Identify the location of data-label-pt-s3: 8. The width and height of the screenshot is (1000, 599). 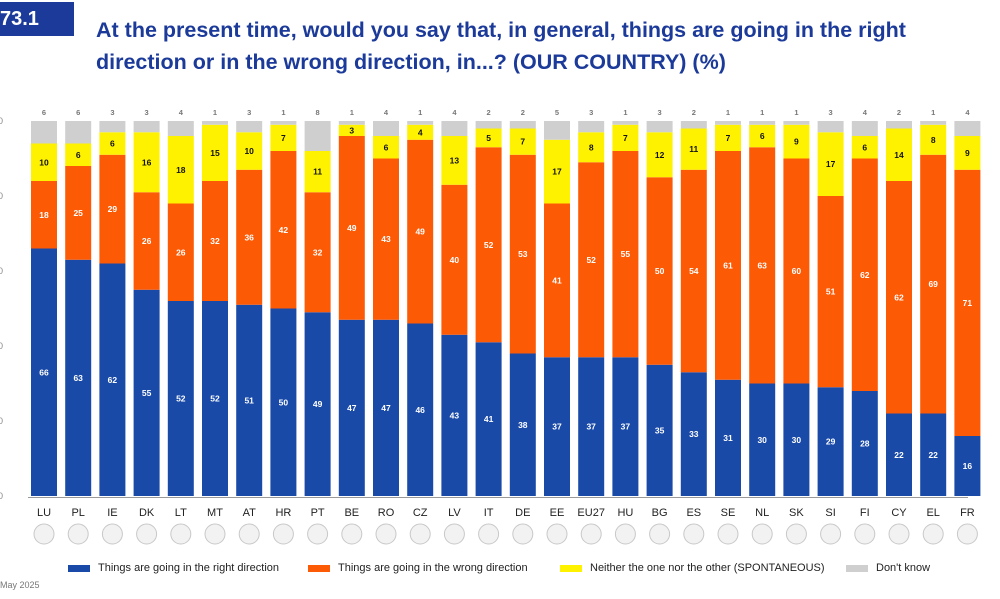
(318, 112).